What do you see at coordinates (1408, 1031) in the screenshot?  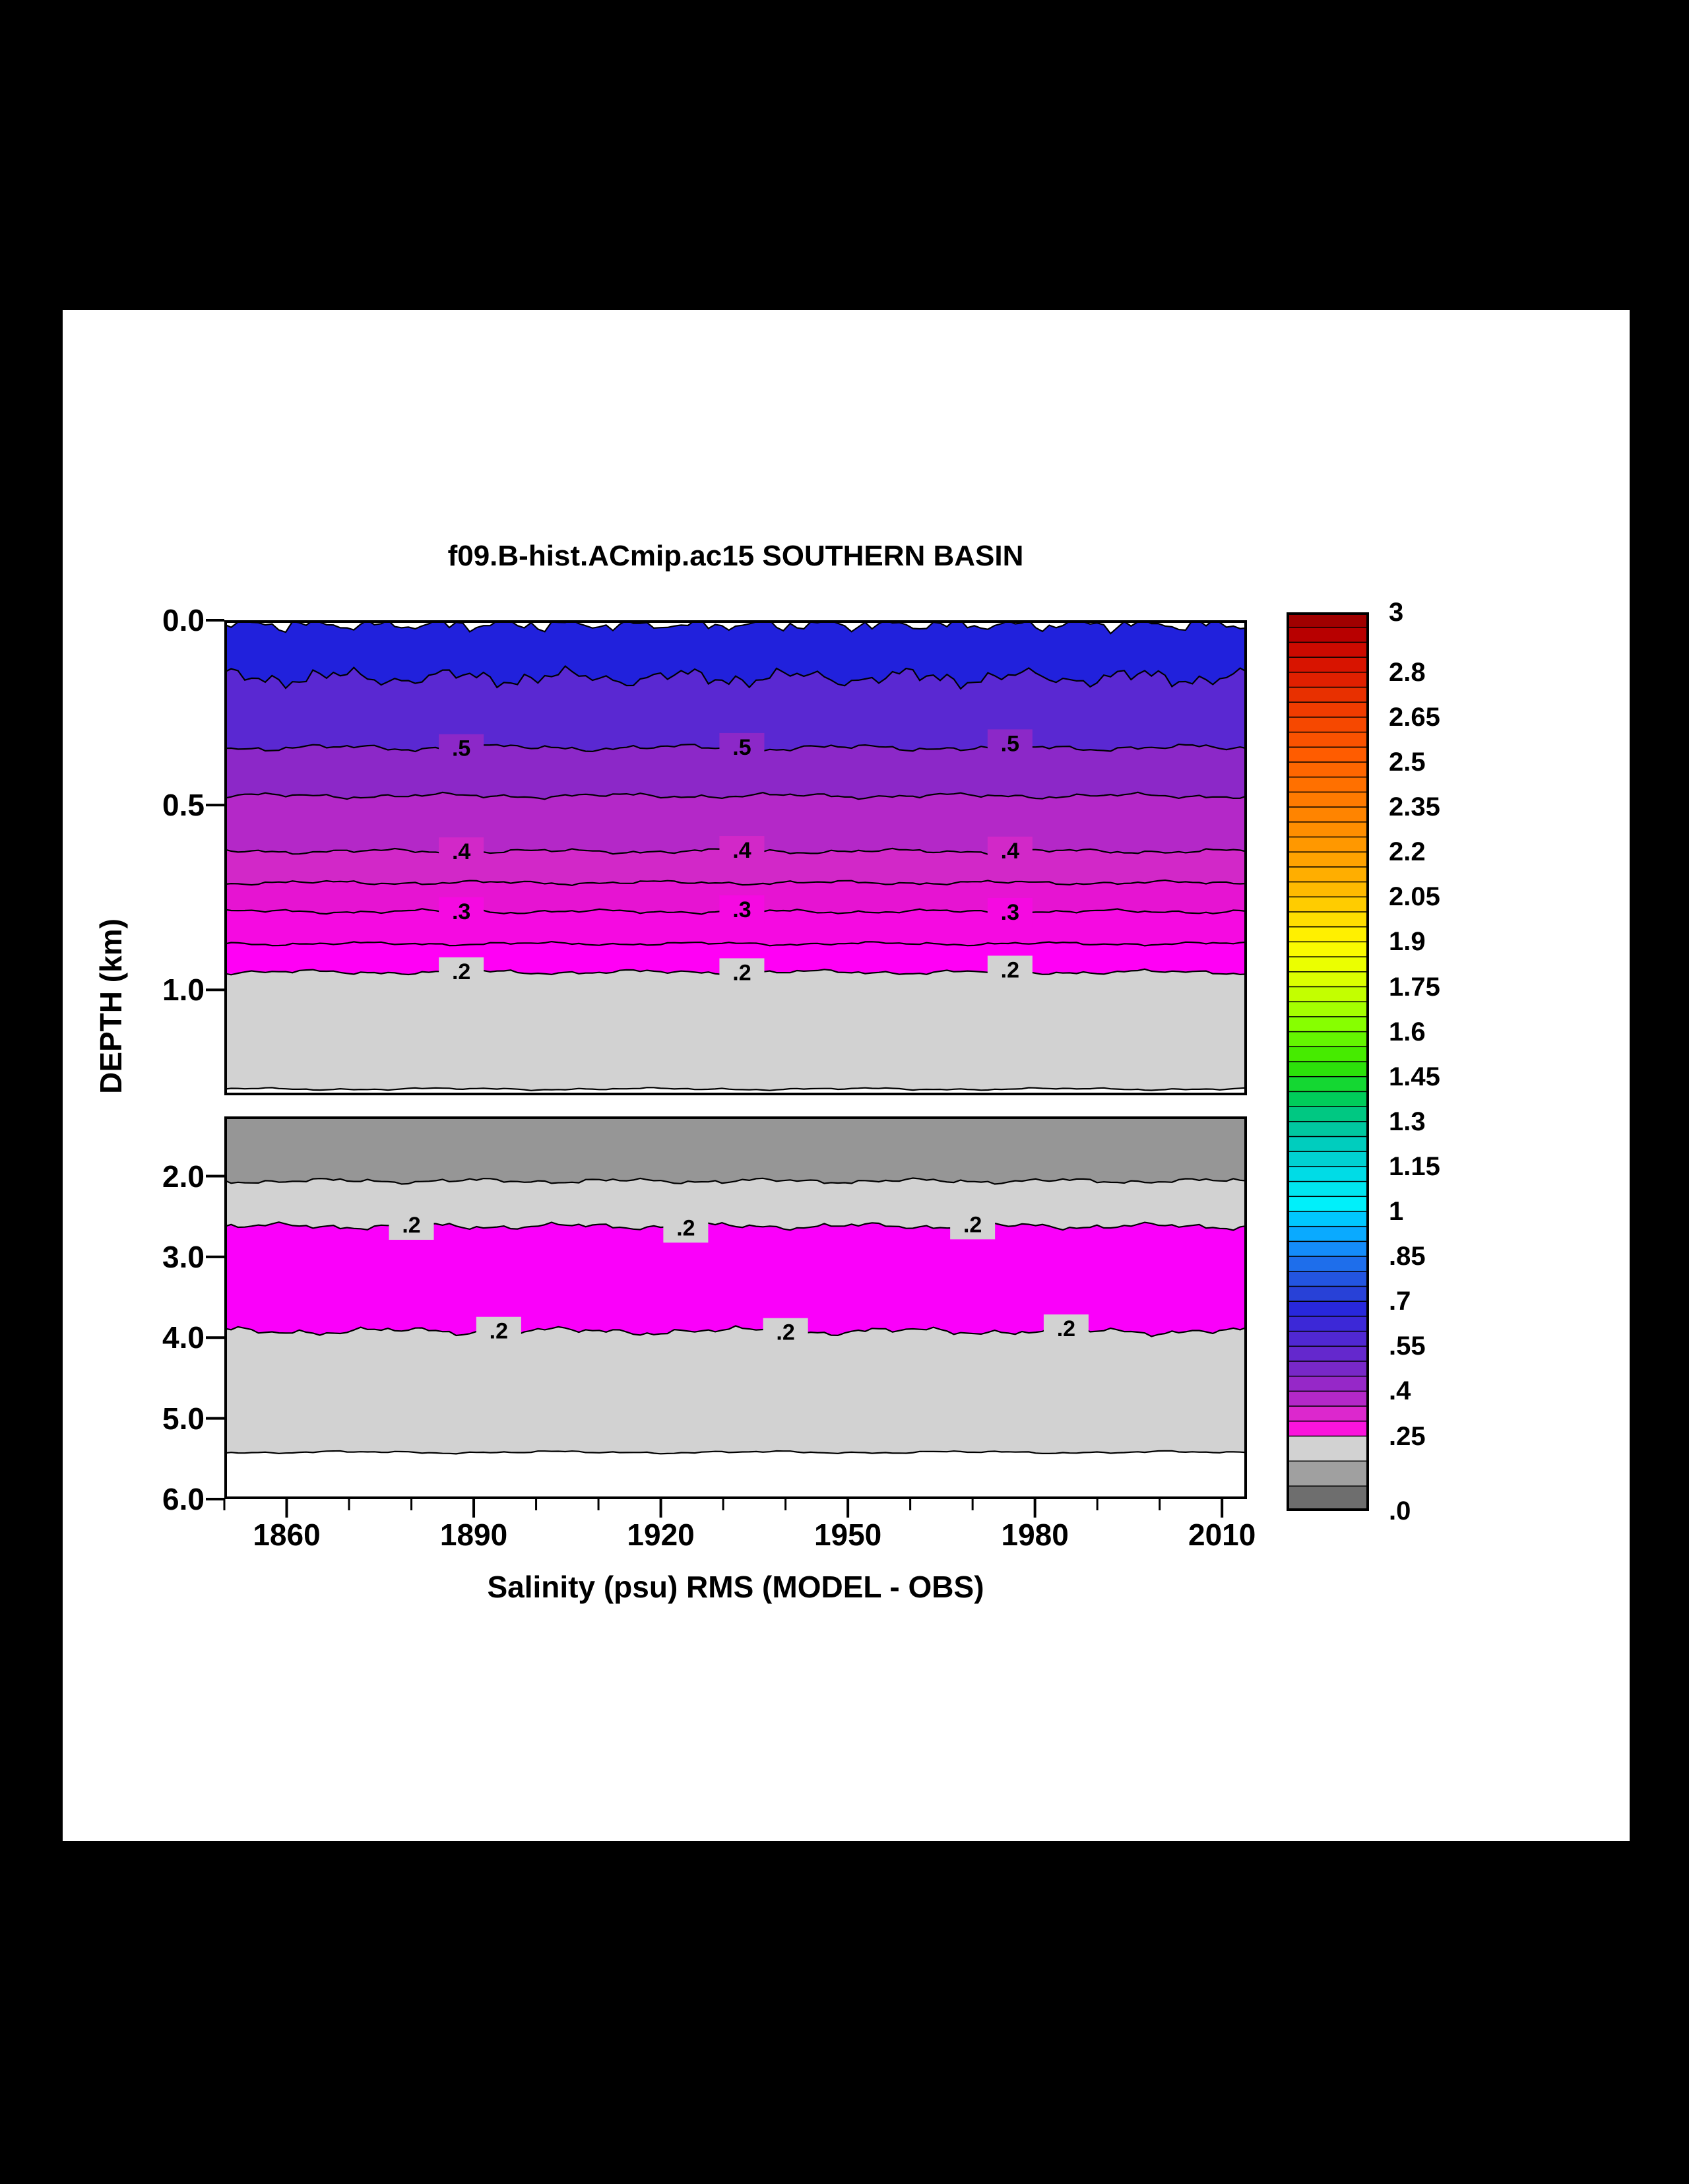 I see `colorbar-label: 1.6` at bounding box center [1408, 1031].